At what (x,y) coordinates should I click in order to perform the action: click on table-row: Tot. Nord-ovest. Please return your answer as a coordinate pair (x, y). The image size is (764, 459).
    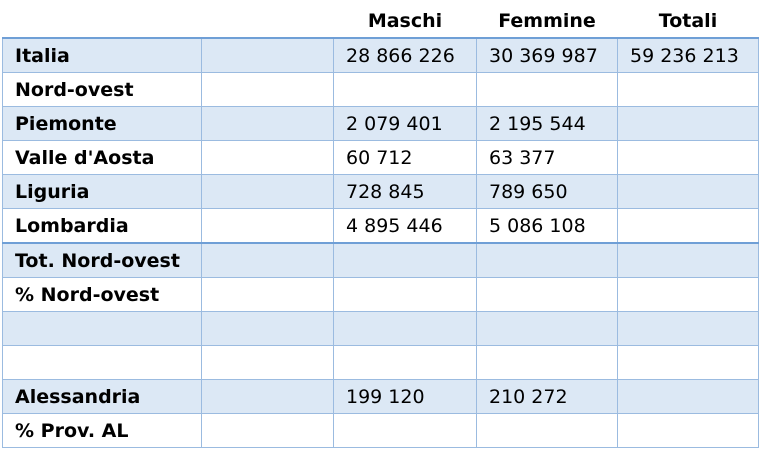
    Looking at the image, I should click on (380, 260).